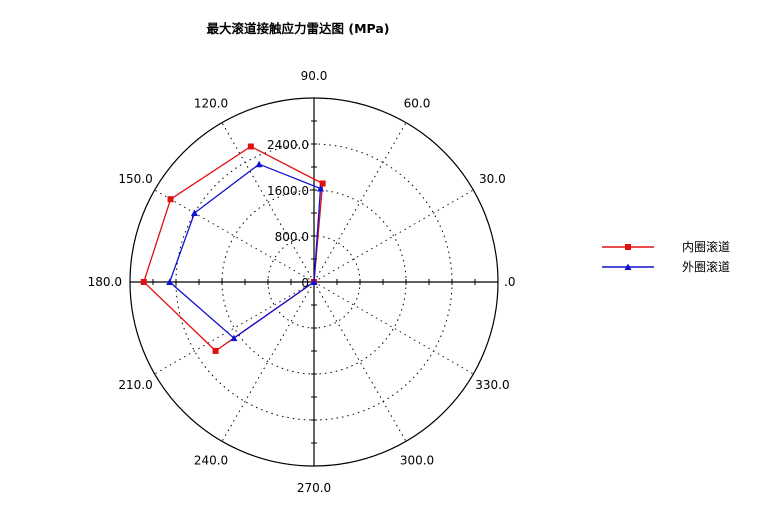  What do you see at coordinates (314, 76) in the screenshot?
I see `angle-tick-label: 90.0` at bounding box center [314, 76].